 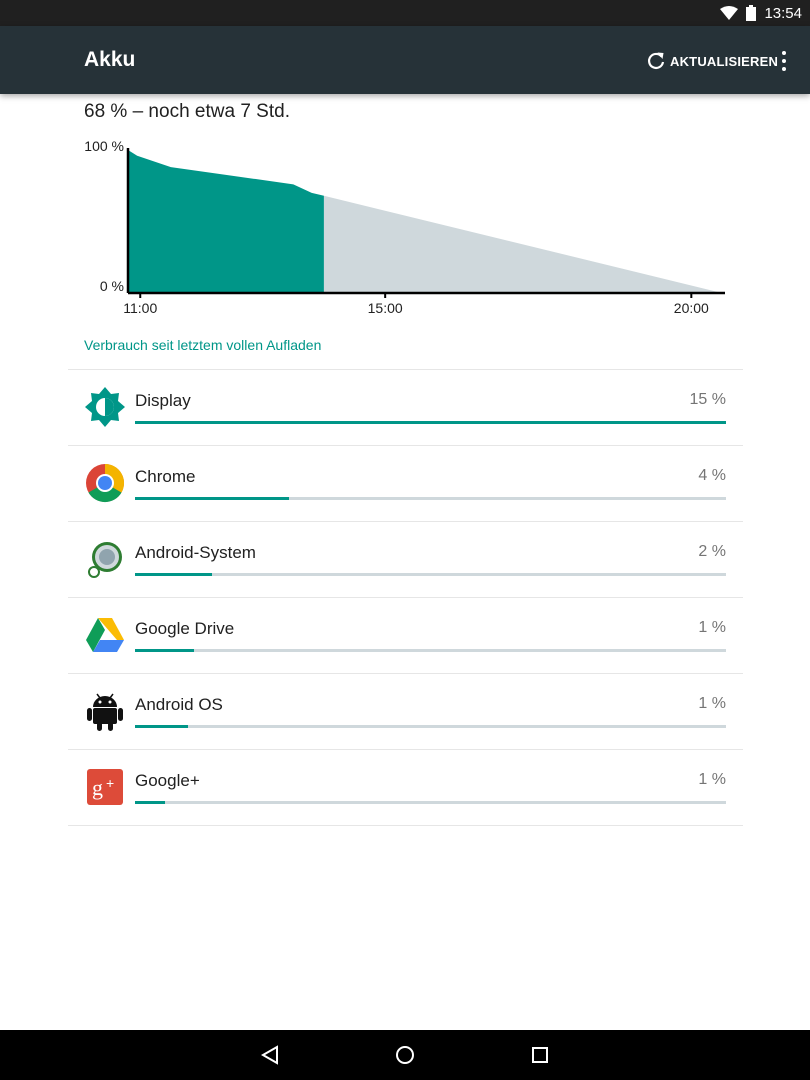 What do you see at coordinates (185, 628) in the screenshot?
I see `usage-app-name: Google Drive` at bounding box center [185, 628].